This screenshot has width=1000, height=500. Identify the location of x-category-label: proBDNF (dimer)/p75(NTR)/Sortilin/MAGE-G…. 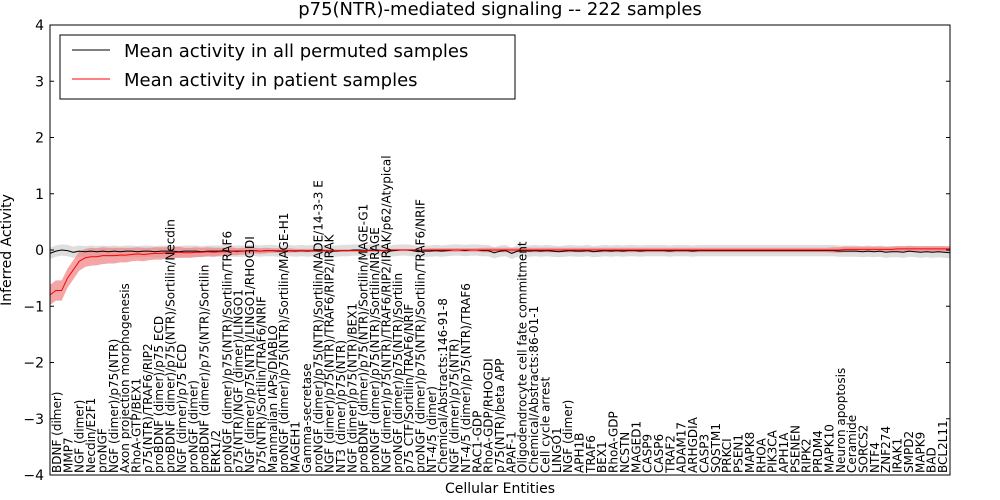
(364, 338).